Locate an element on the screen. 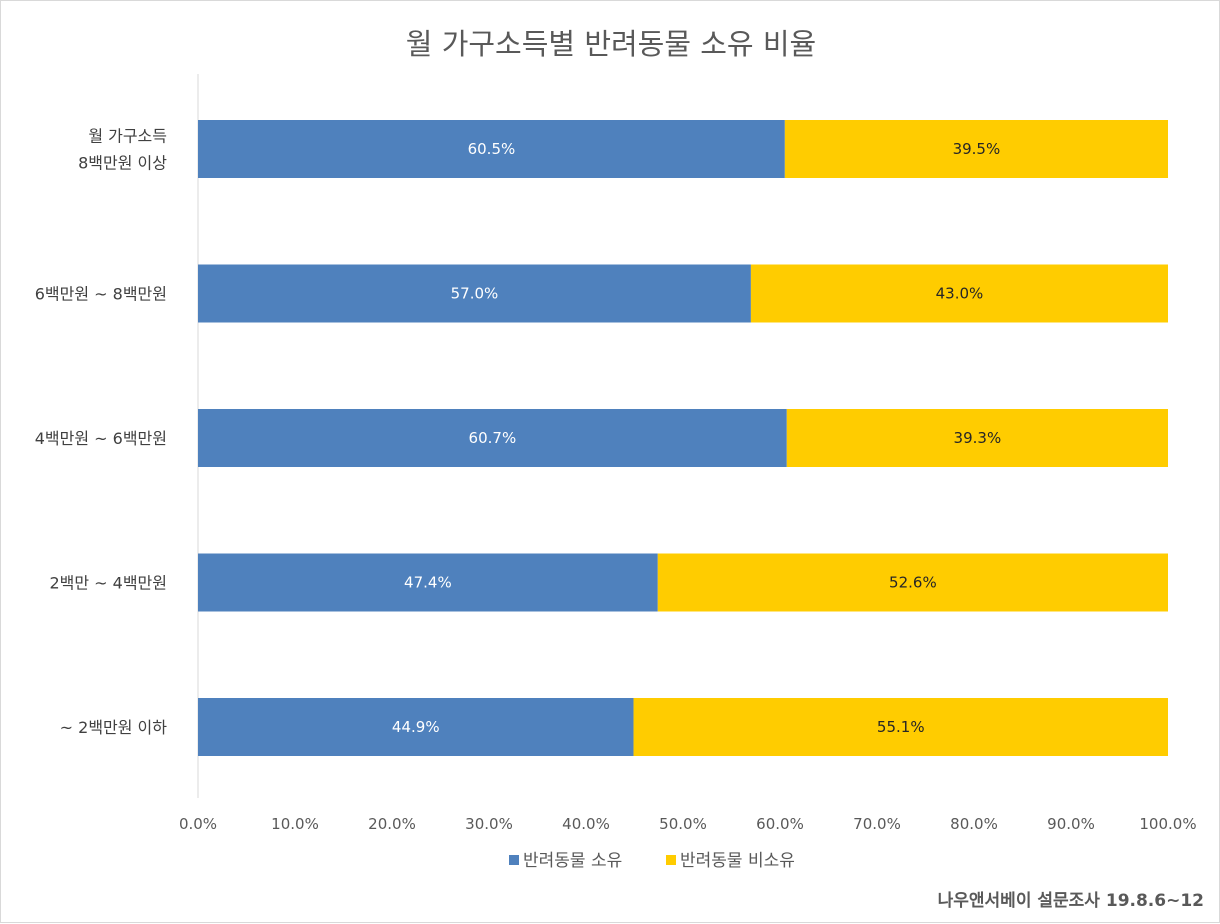  data-label-not-own-2: 39.3% is located at coordinates (978, 438).